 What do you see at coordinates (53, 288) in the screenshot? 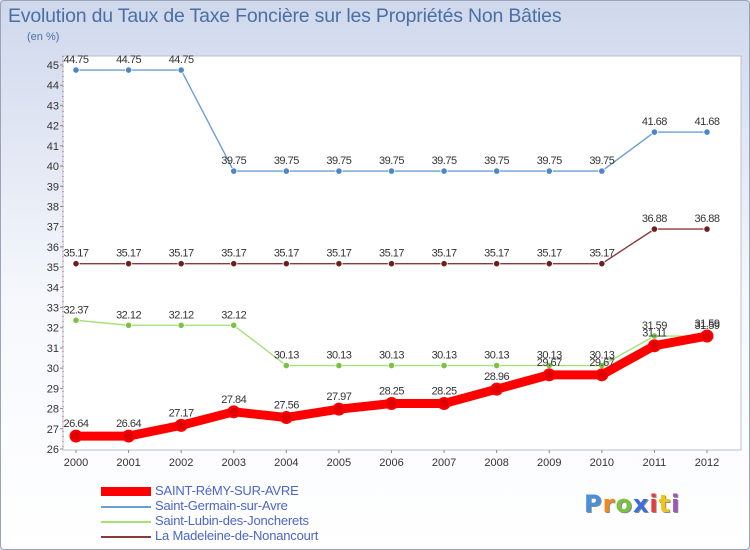
I see `y-tick-label: 34` at bounding box center [53, 288].